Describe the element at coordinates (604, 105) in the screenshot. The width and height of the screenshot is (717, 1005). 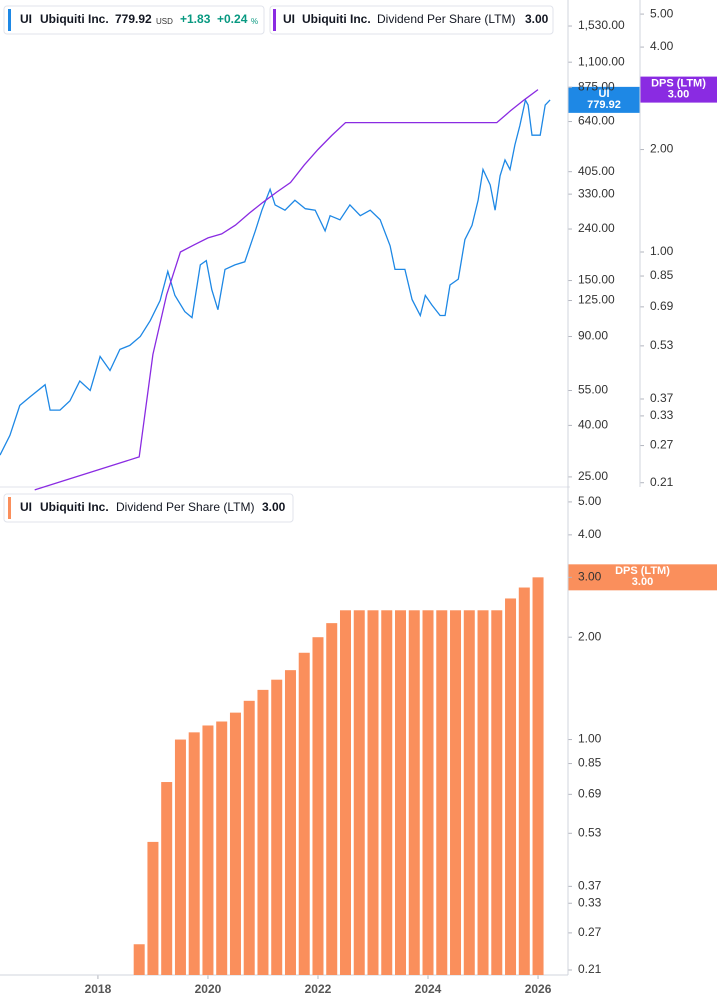
I see `badge-value: 779.92` at that location.